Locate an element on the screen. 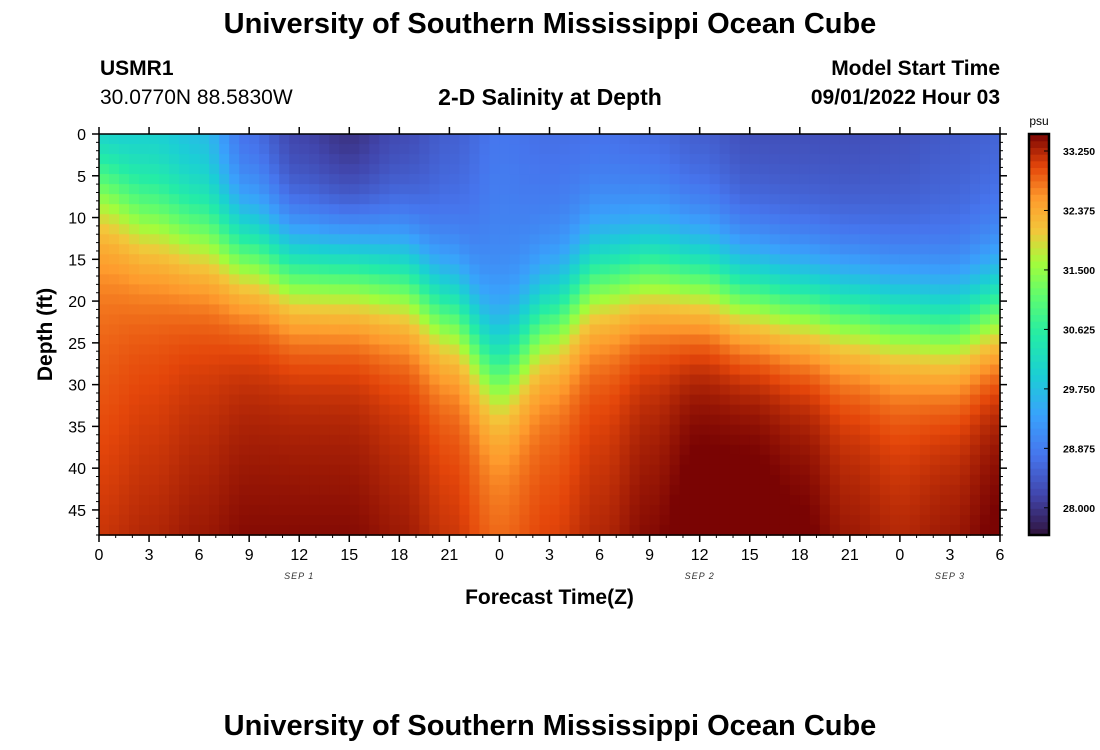 The image size is (1100, 750). y-tick-label: 0 is located at coordinates (81, 135).